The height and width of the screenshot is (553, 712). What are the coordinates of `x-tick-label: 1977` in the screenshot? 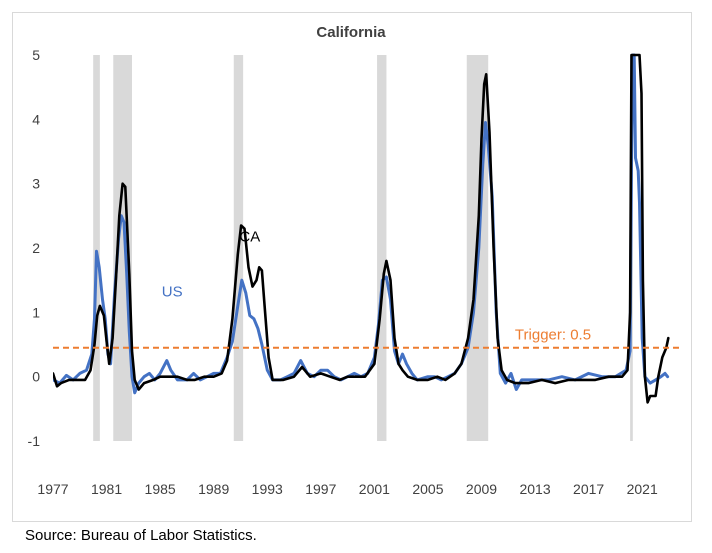 It's located at (52, 489).